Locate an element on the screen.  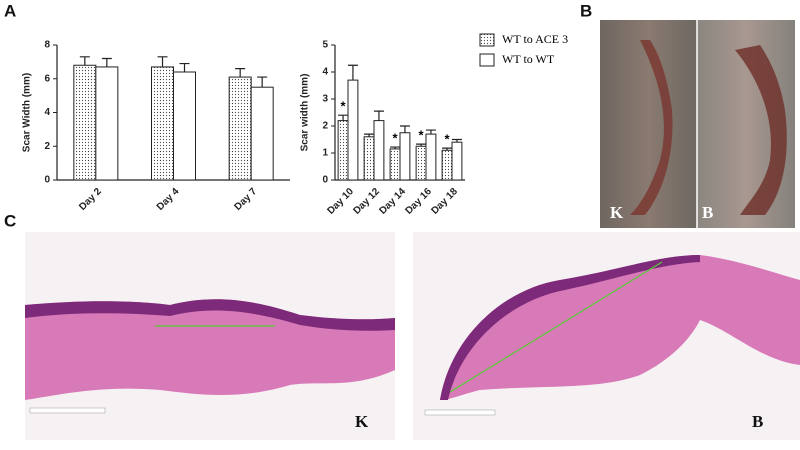
panel-label: A is located at coordinates (10, 10).